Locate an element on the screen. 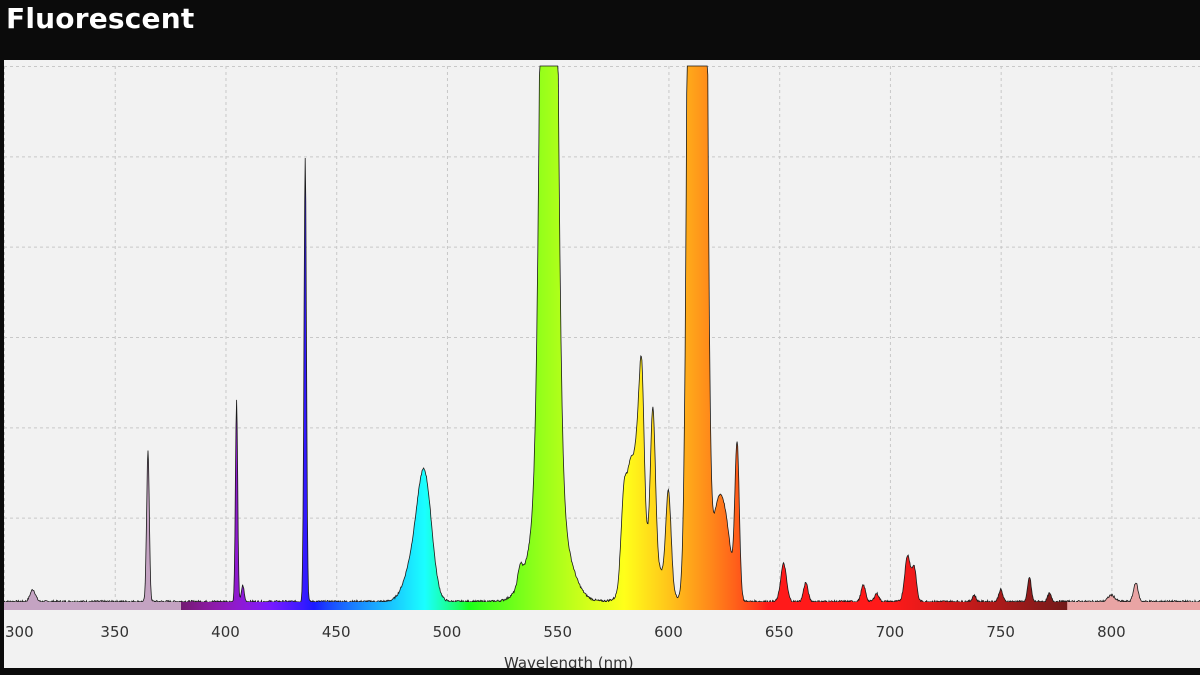  x-tick-label: 300 is located at coordinates (19, 632).